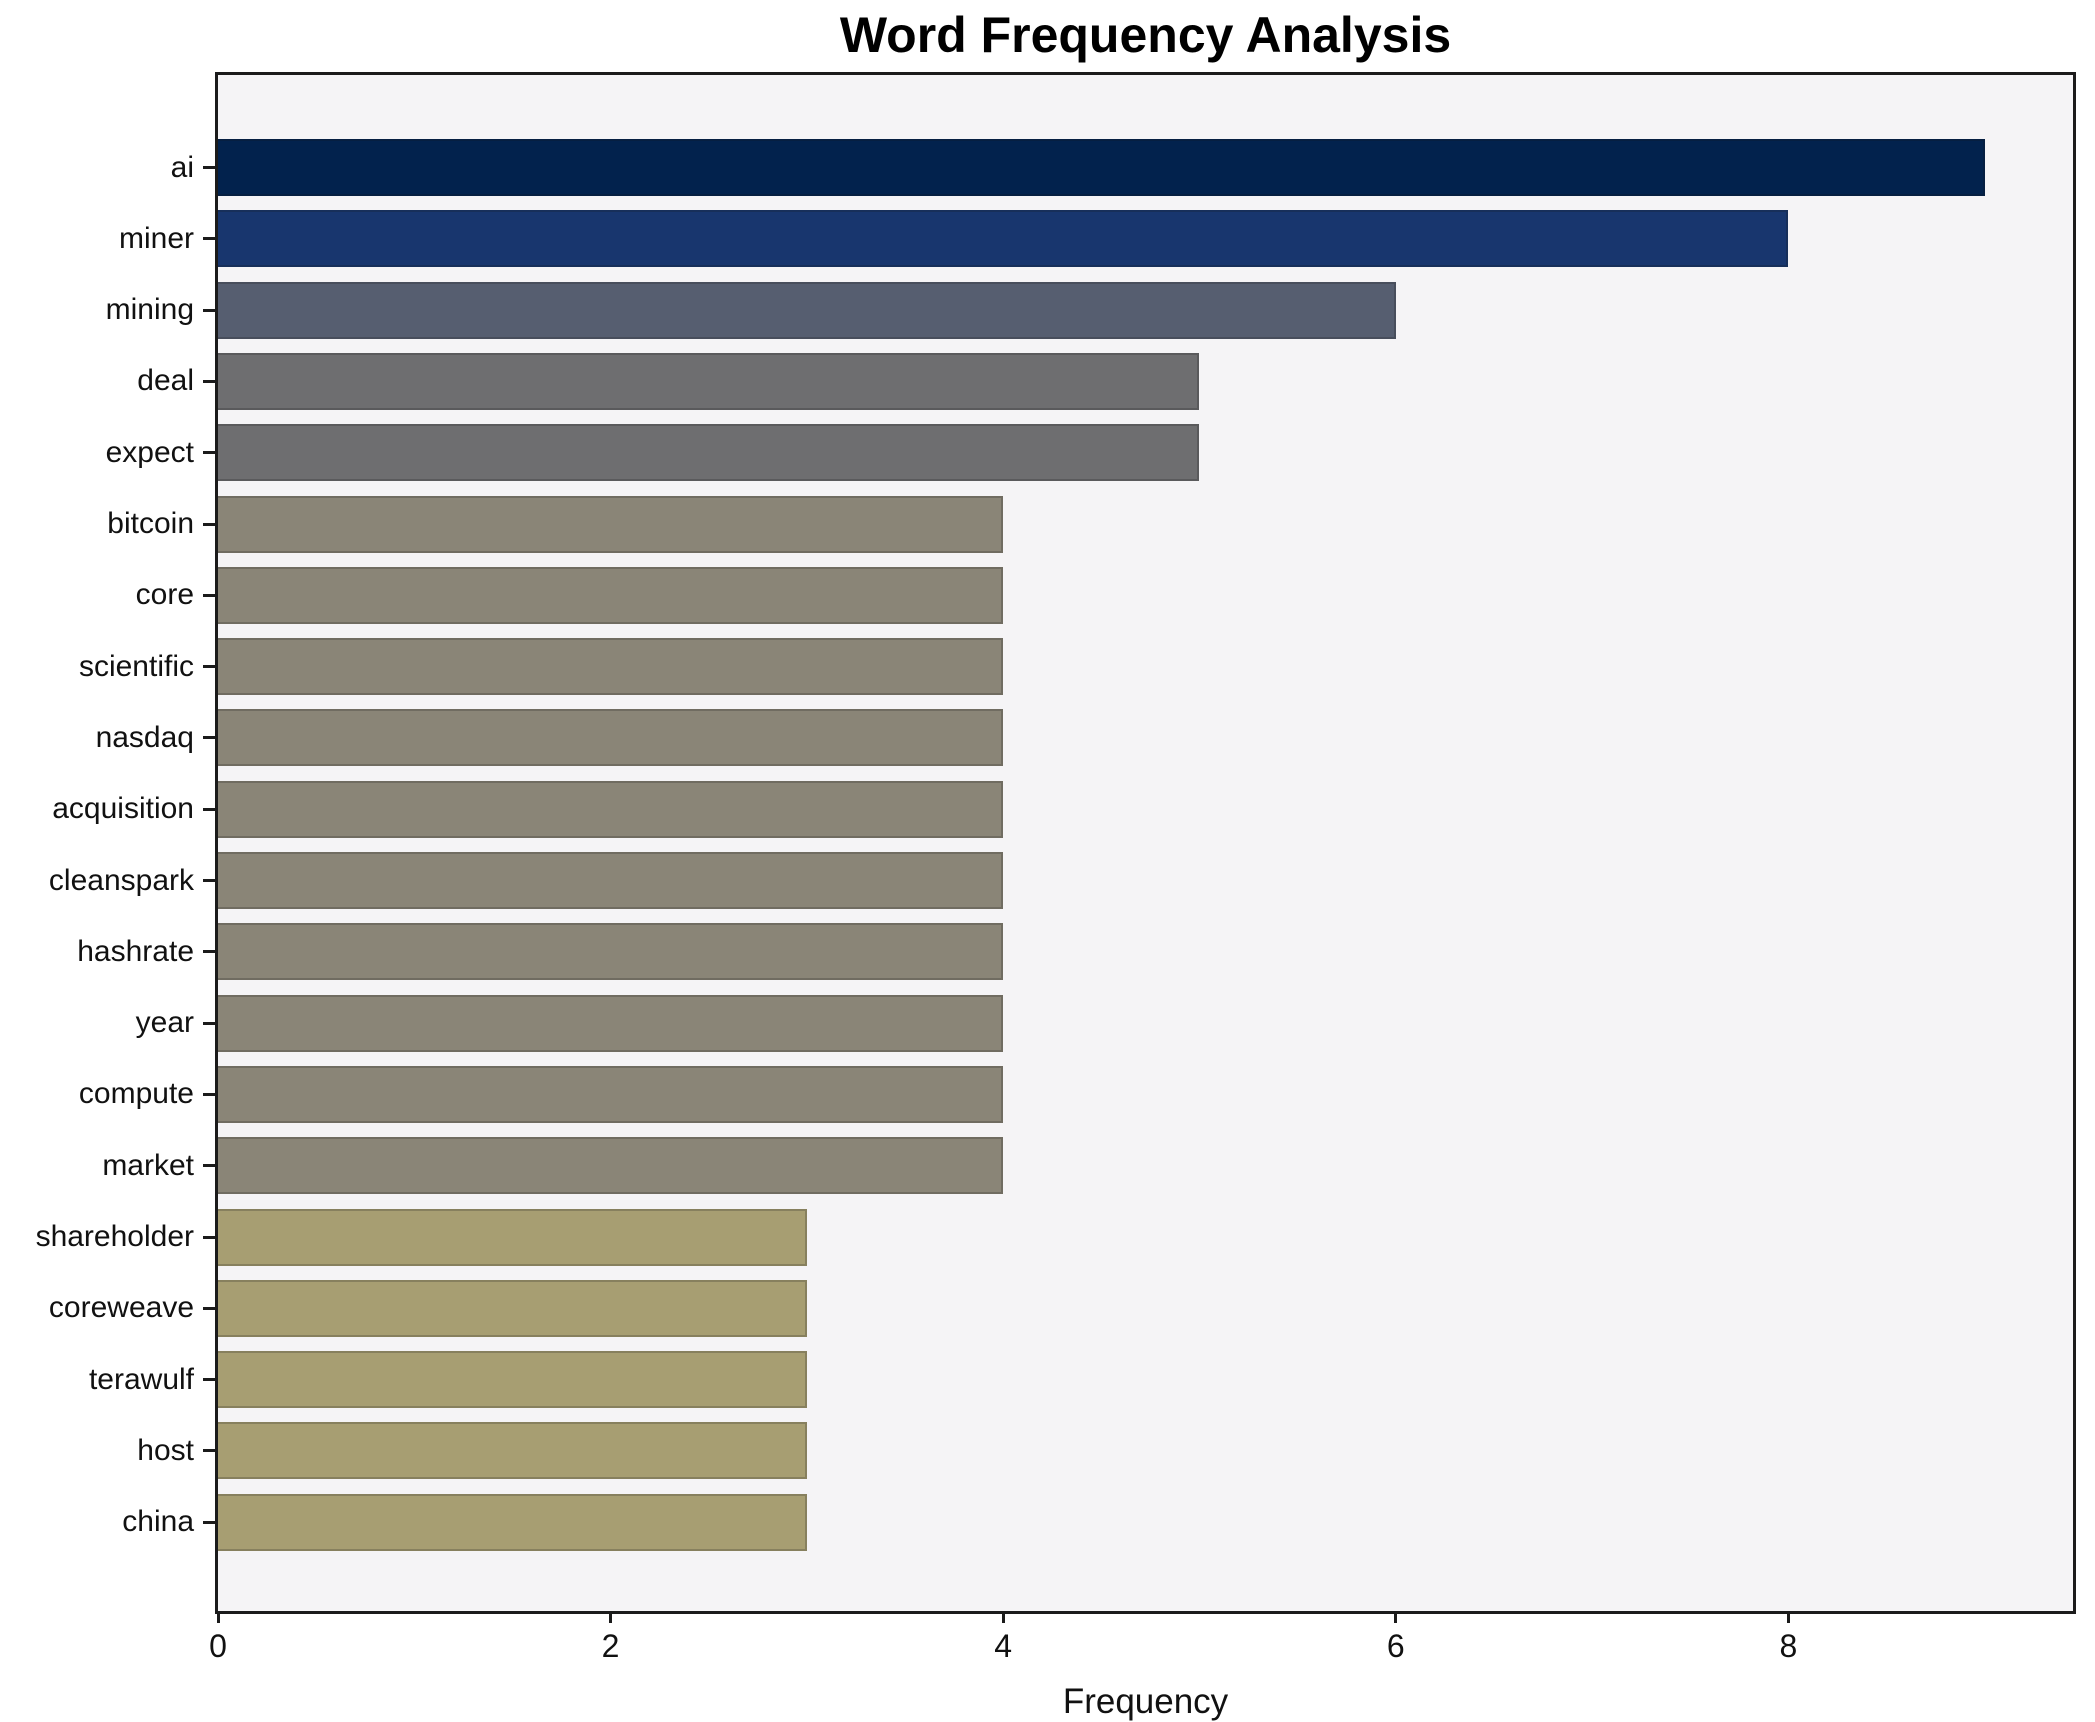 The image size is (2095, 1722). Describe the element at coordinates (114, 1236) in the screenshot. I see `y-axis-tick-label: shareholder` at that location.